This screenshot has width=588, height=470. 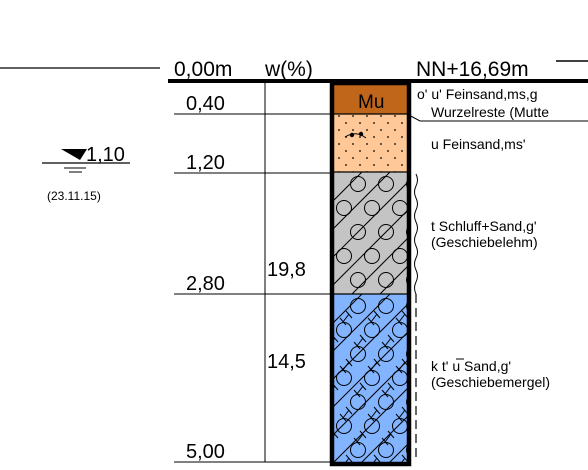 I want to click on svg-text: Wurzelreste (Mutte, so click(x=490, y=112).